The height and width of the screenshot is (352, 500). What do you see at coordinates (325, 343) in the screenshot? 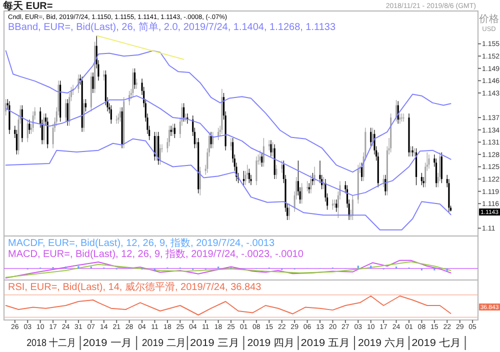
I see `text: 2019 五月` at bounding box center [325, 343].